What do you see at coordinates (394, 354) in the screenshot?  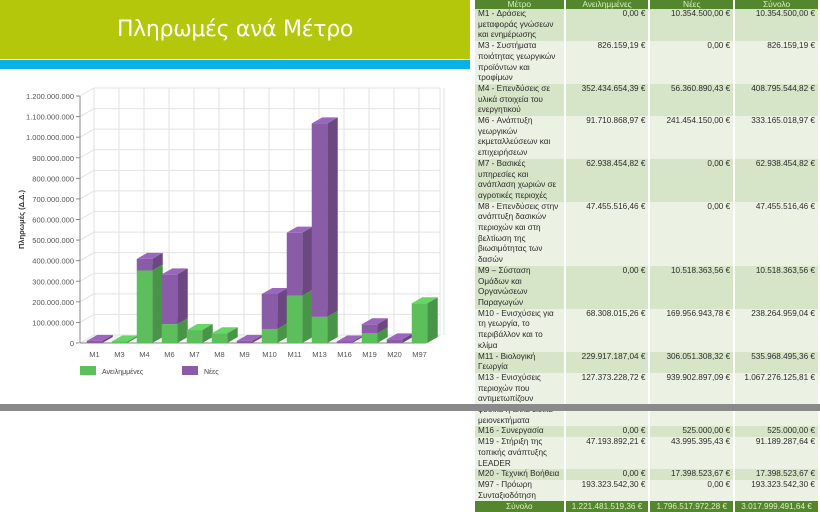 I see `x-tick-label: M20` at bounding box center [394, 354].